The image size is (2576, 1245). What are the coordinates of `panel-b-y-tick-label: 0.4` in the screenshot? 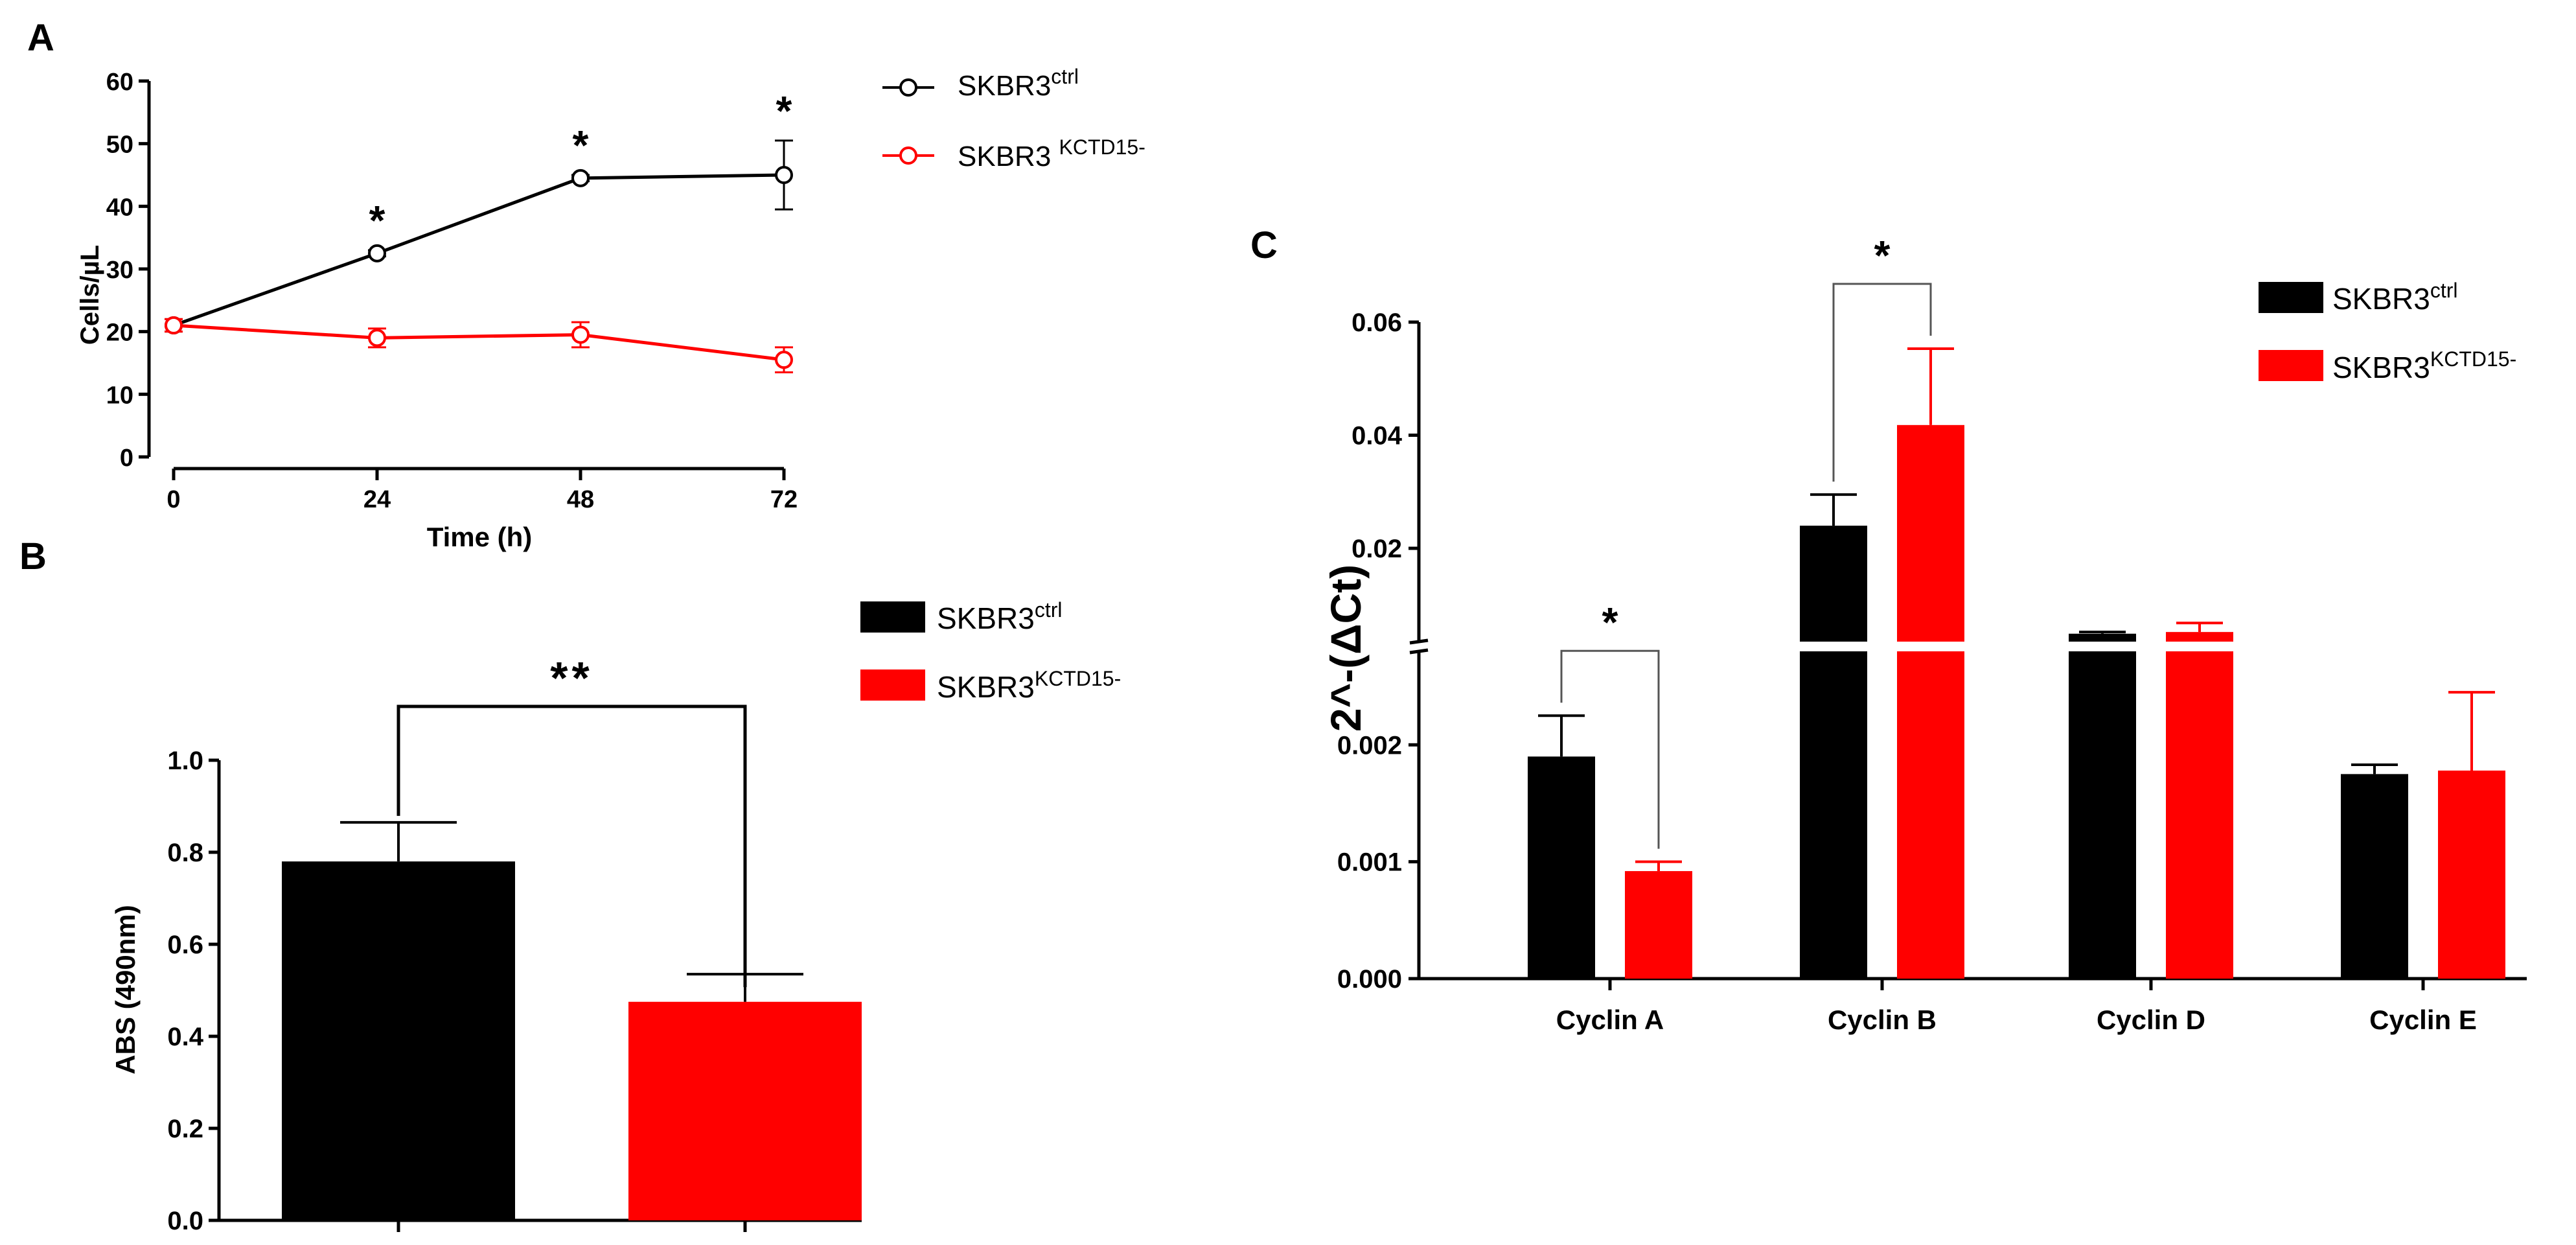 It's located at (185, 1037).